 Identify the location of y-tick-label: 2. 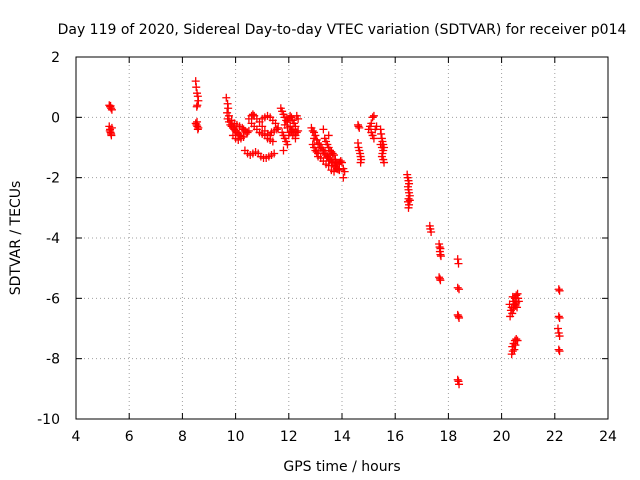
(55, 58).